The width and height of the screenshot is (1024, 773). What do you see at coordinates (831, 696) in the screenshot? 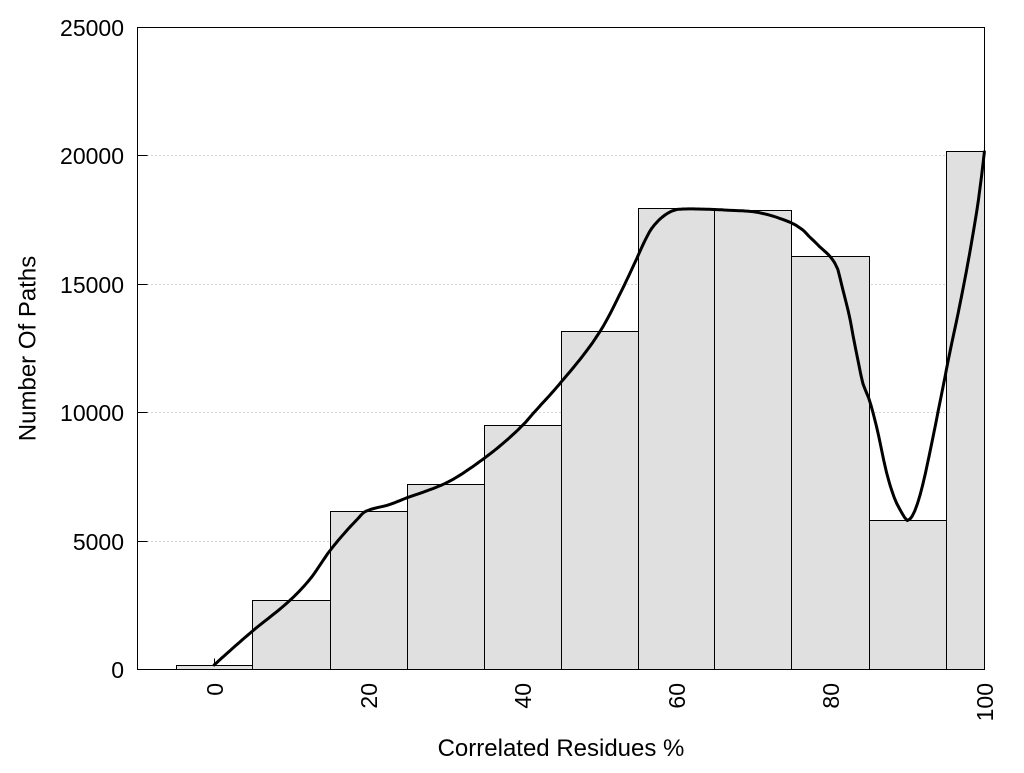
I see `svg-text: 80` at bounding box center [831, 696].